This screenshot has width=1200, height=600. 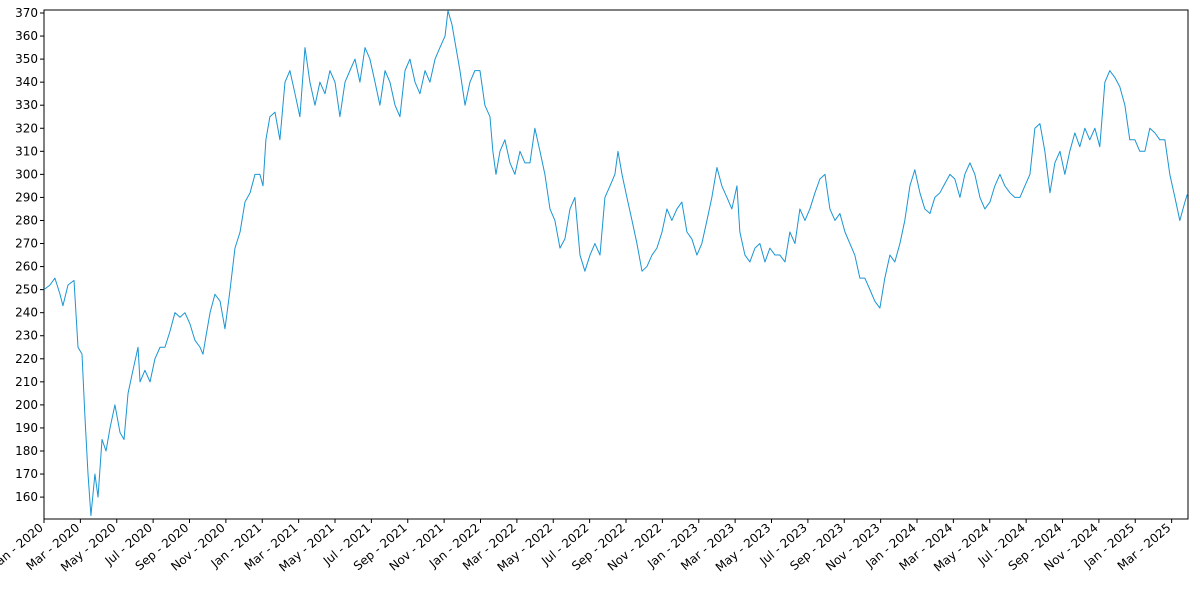 I want to click on y-tick-label: 320, so click(x=26, y=128).